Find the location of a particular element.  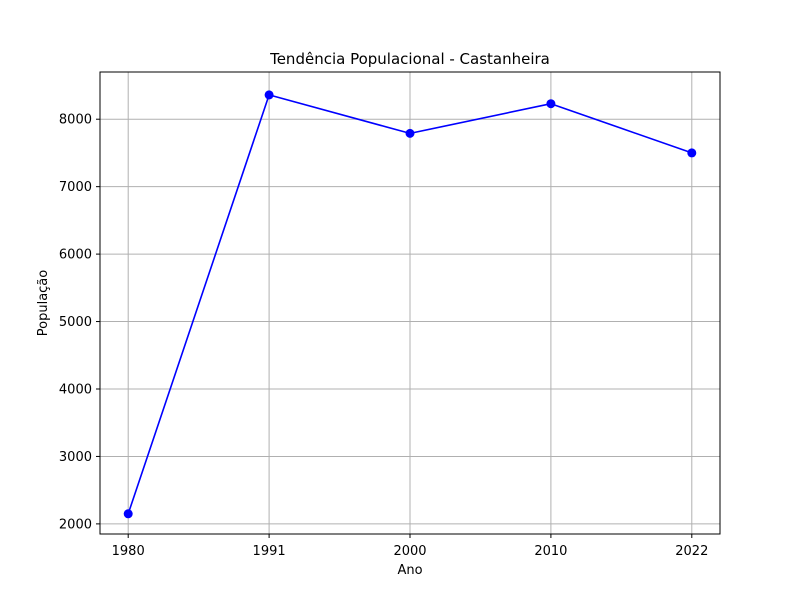

y-tick-label: 4000 is located at coordinates (75, 389).